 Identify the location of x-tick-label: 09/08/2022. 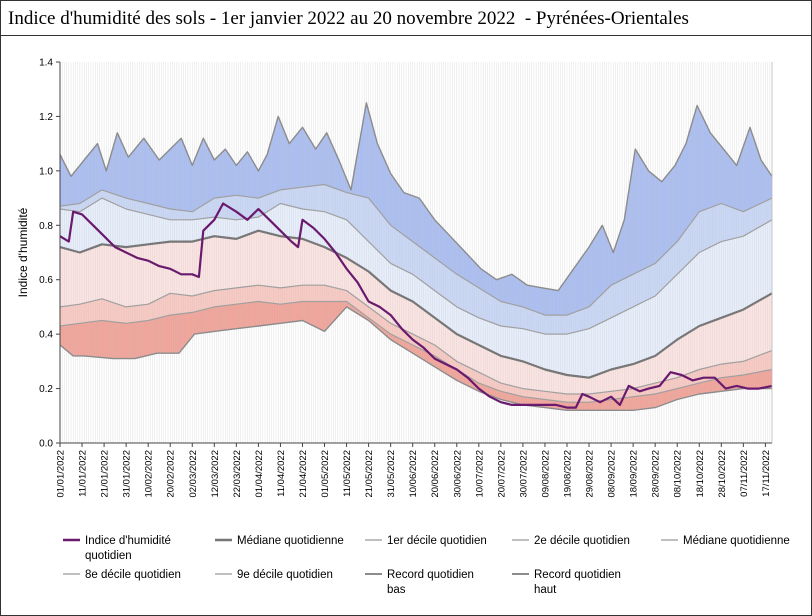
(546, 474).